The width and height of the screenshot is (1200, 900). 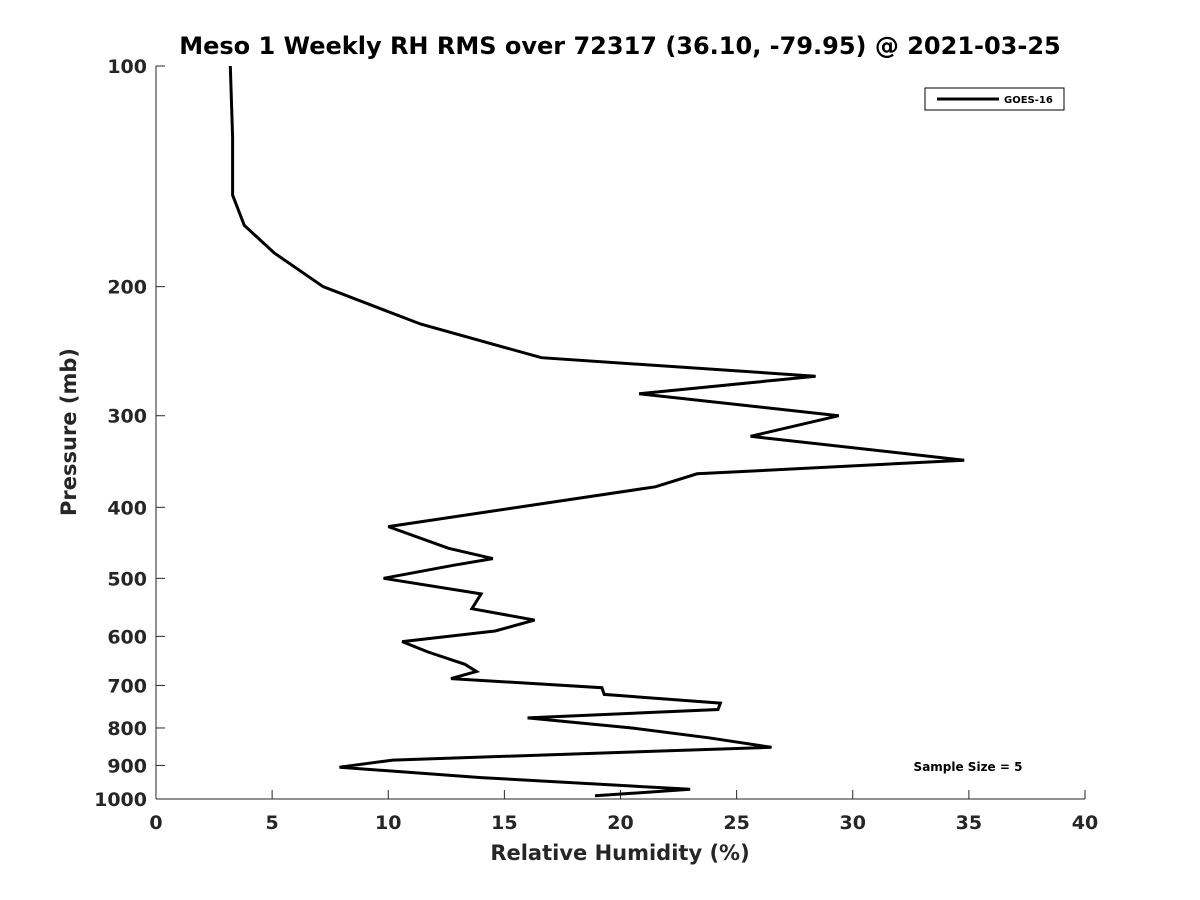 I want to click on y-tick-label-100: 100, so click(x=127, y=67).